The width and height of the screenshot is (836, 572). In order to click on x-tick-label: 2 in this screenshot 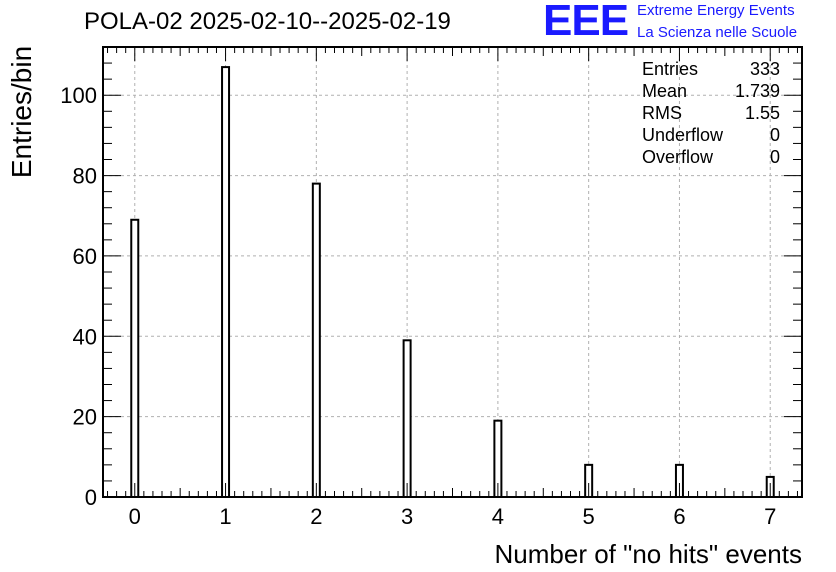, I will do `click(316, 516)`.